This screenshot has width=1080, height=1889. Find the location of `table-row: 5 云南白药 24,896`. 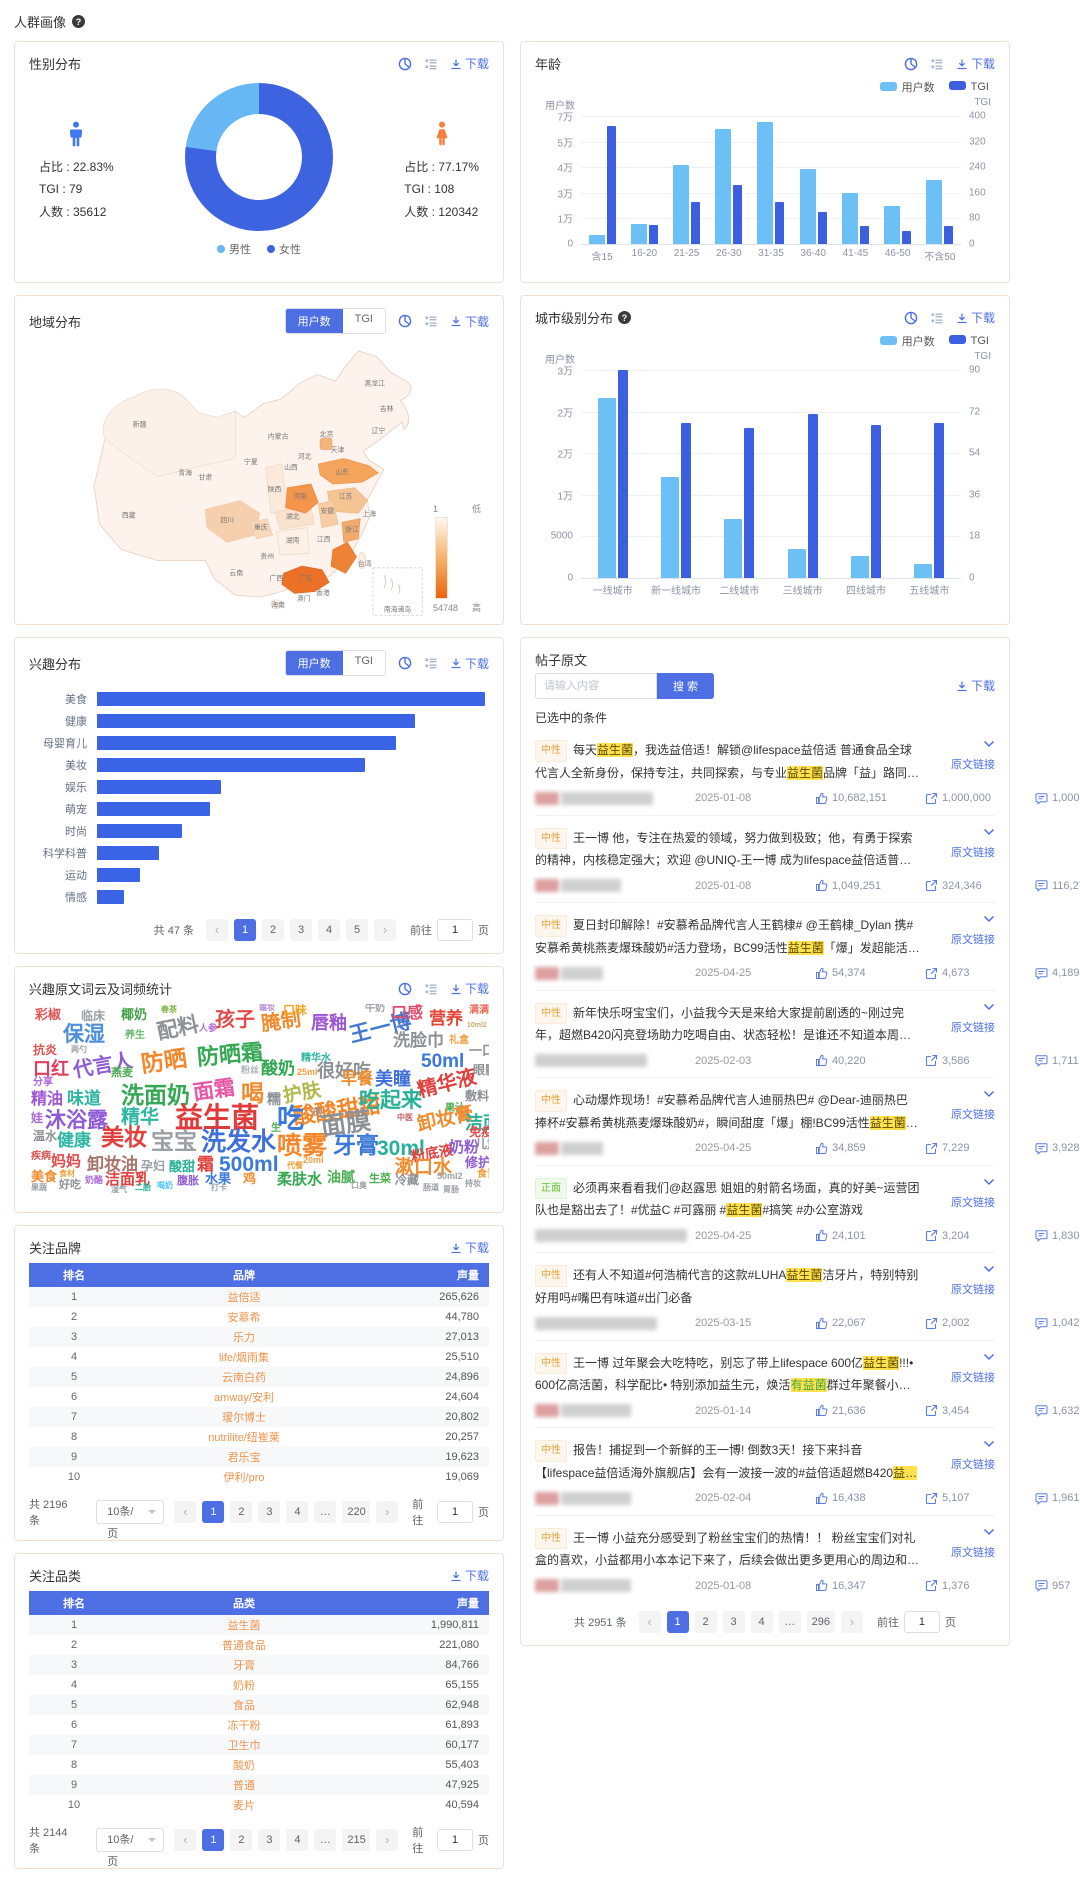

table-row: 5 云南白药 24,896 is located at coordinates (259, 1377).